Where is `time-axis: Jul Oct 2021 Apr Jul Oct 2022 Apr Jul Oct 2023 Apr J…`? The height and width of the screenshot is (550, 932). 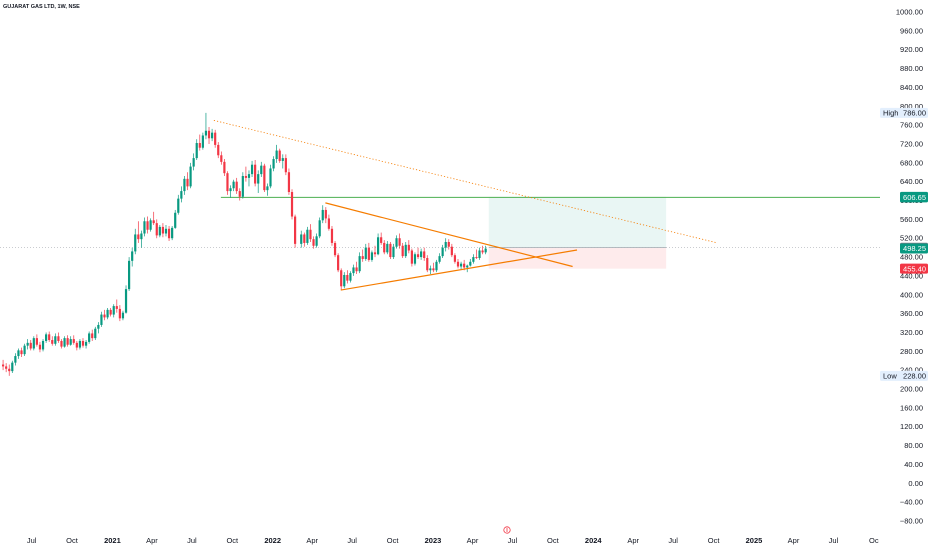
time-axis: Jul Oct 2021 Apr Jul Oct 2022 Apr Jul Oct 2023 Apr J… is located at coordinates (453, 540).